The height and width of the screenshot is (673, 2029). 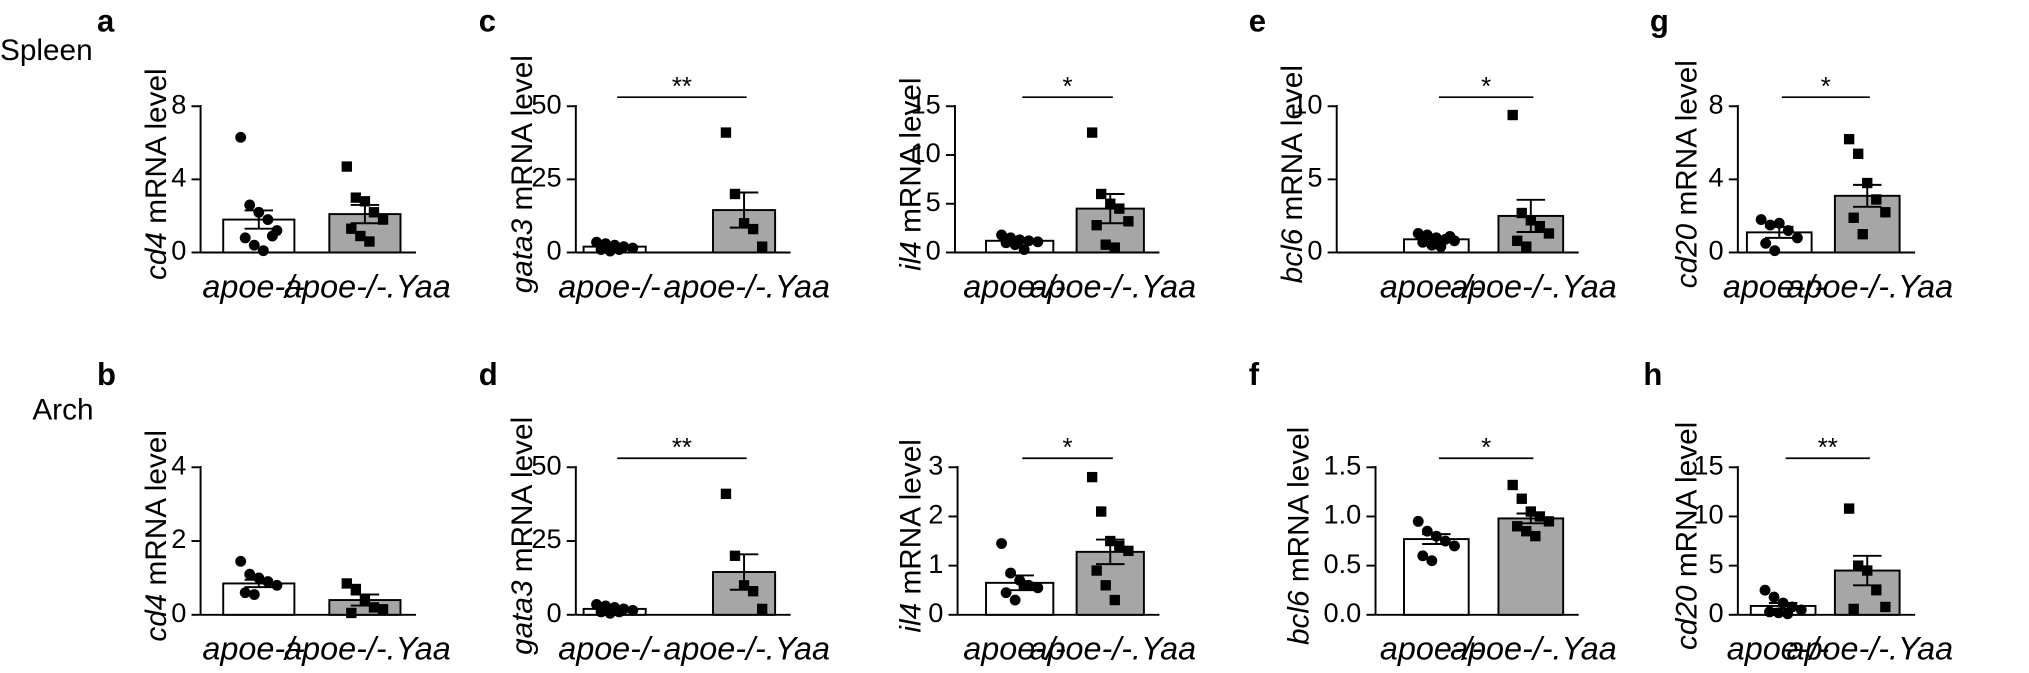 What do you see at coordinates (1254, 374) in the screenshot?
I see `panel-letter: f` at bounding box center [1254, 374].